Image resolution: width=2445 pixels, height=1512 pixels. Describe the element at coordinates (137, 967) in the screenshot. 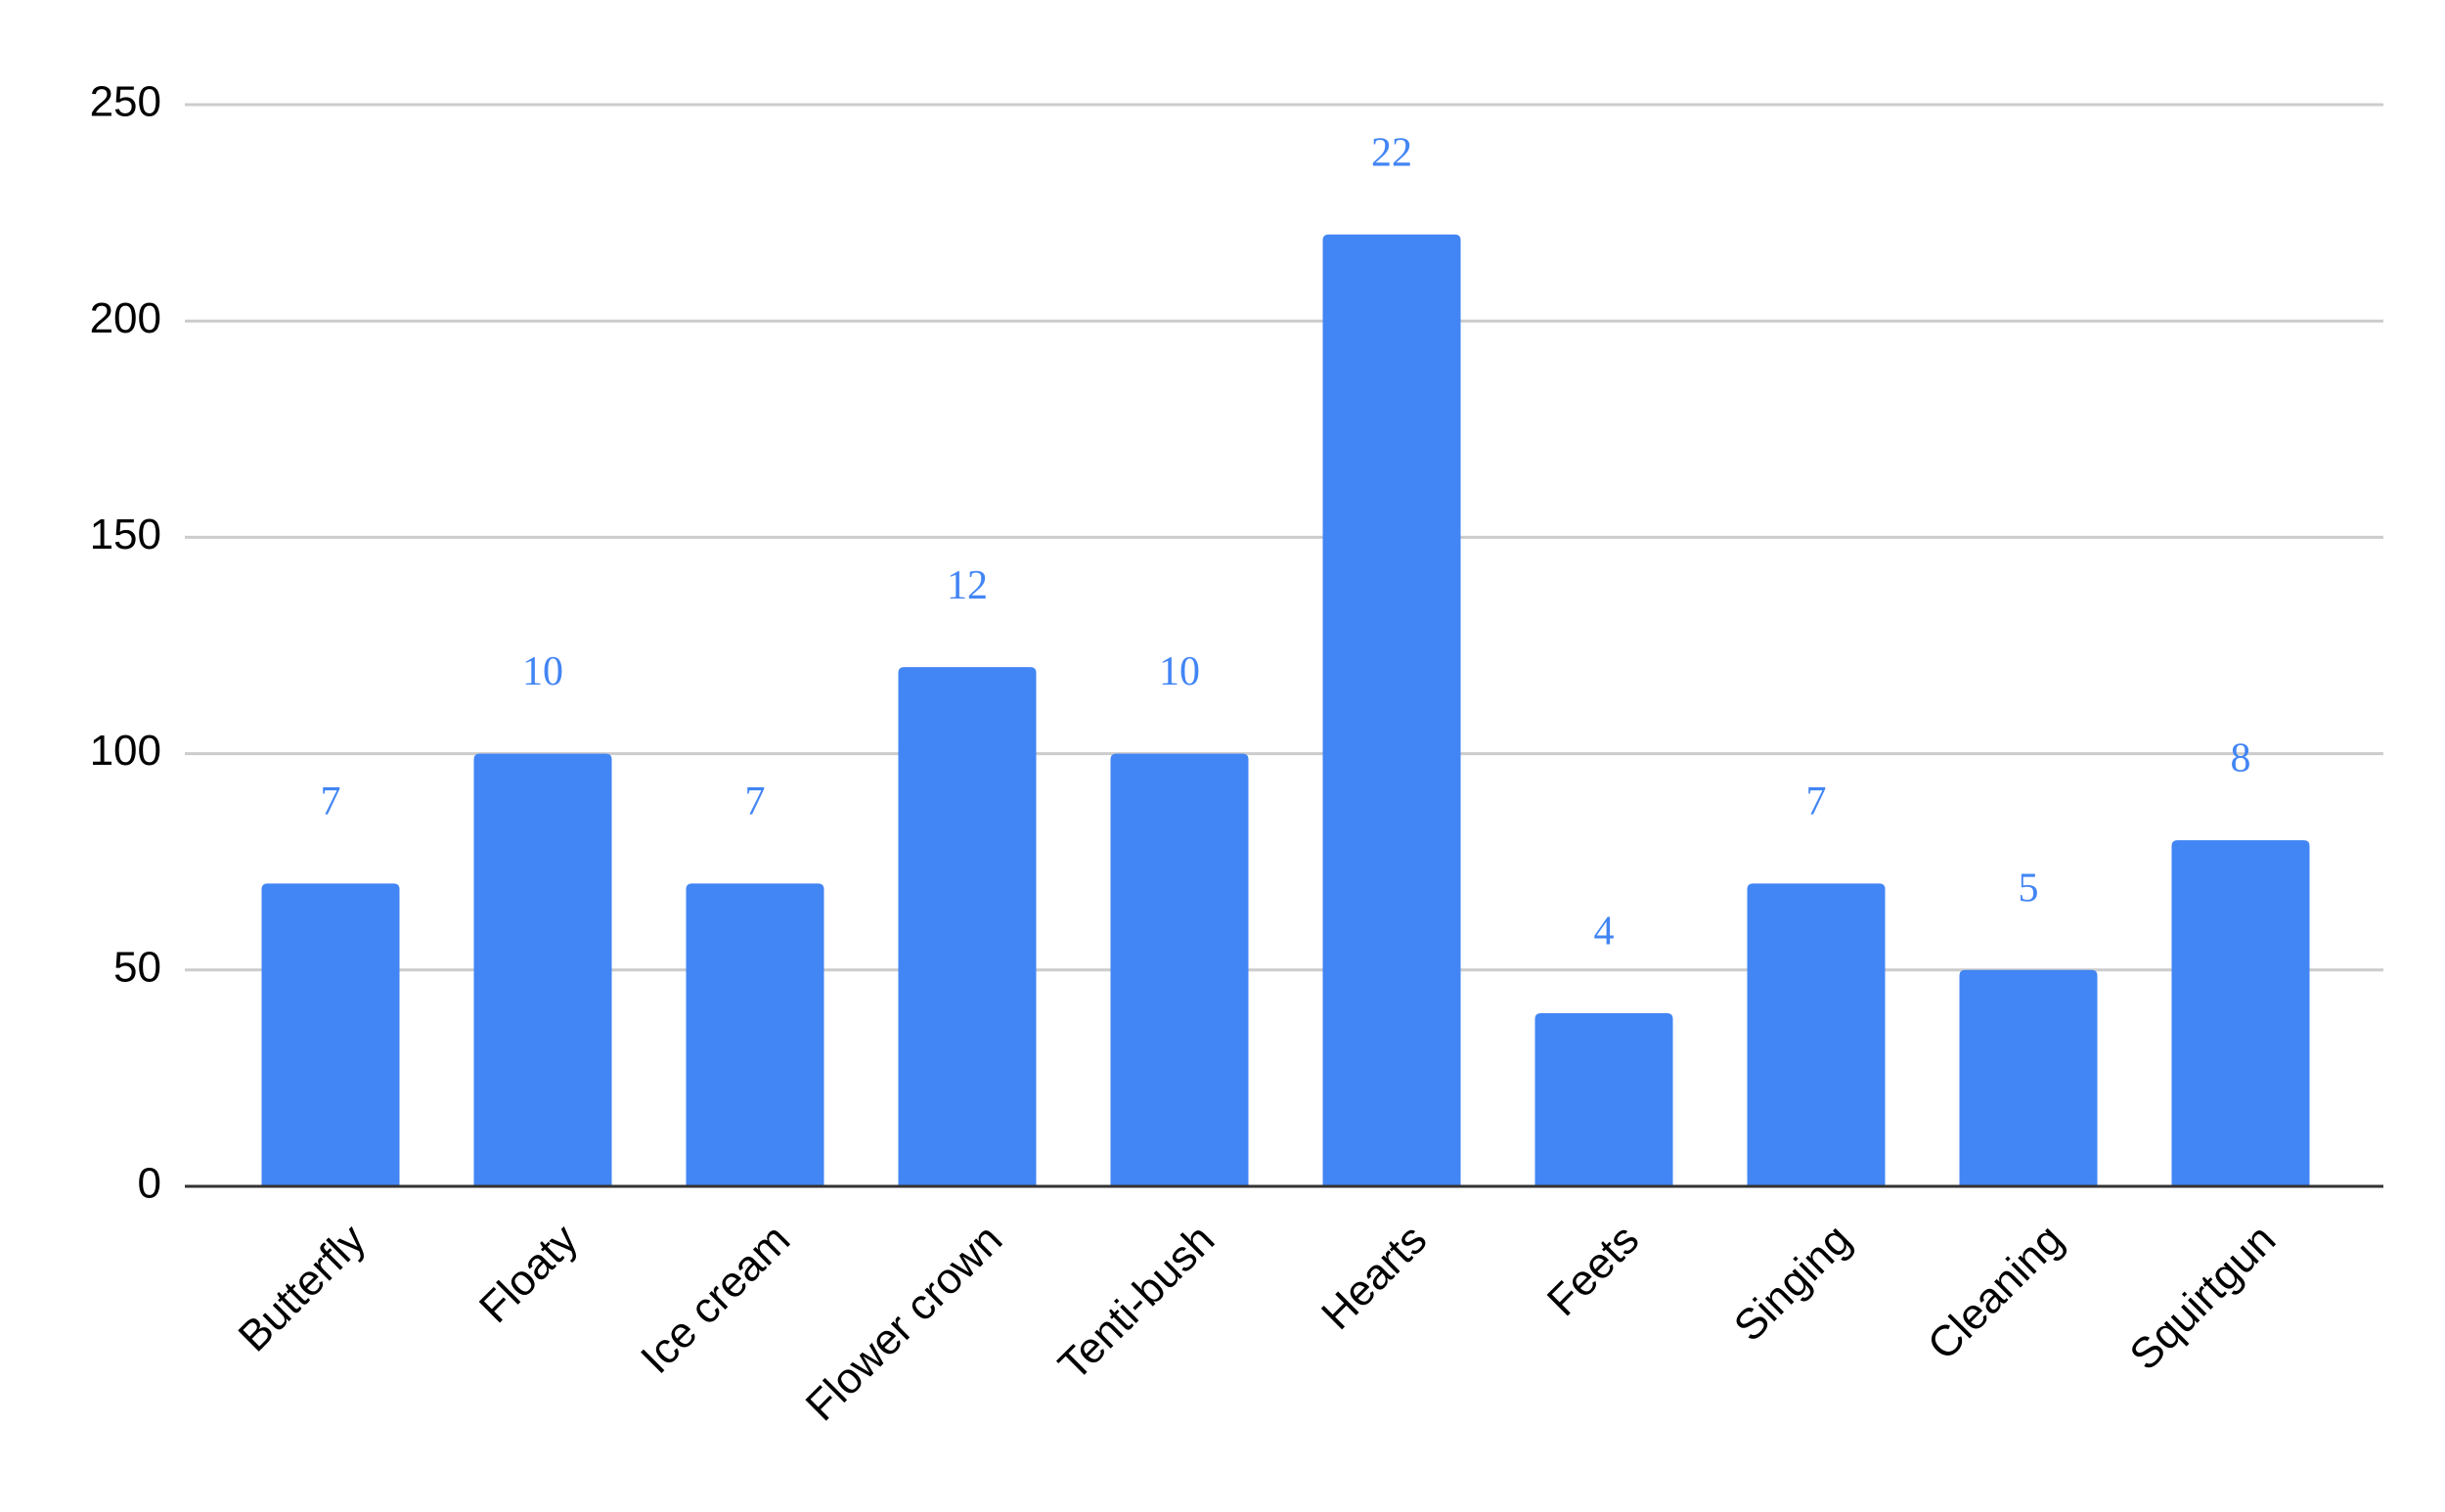

I see `y-tick-label: 50` at that location.